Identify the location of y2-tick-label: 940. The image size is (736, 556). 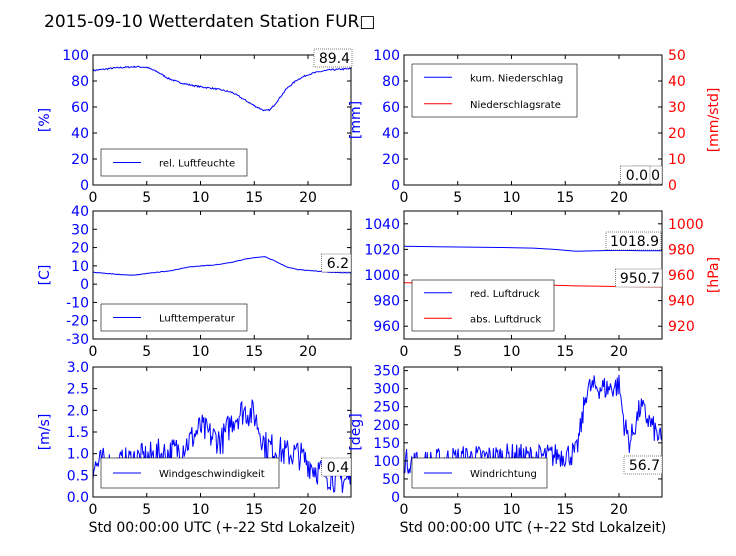
(681, 302).